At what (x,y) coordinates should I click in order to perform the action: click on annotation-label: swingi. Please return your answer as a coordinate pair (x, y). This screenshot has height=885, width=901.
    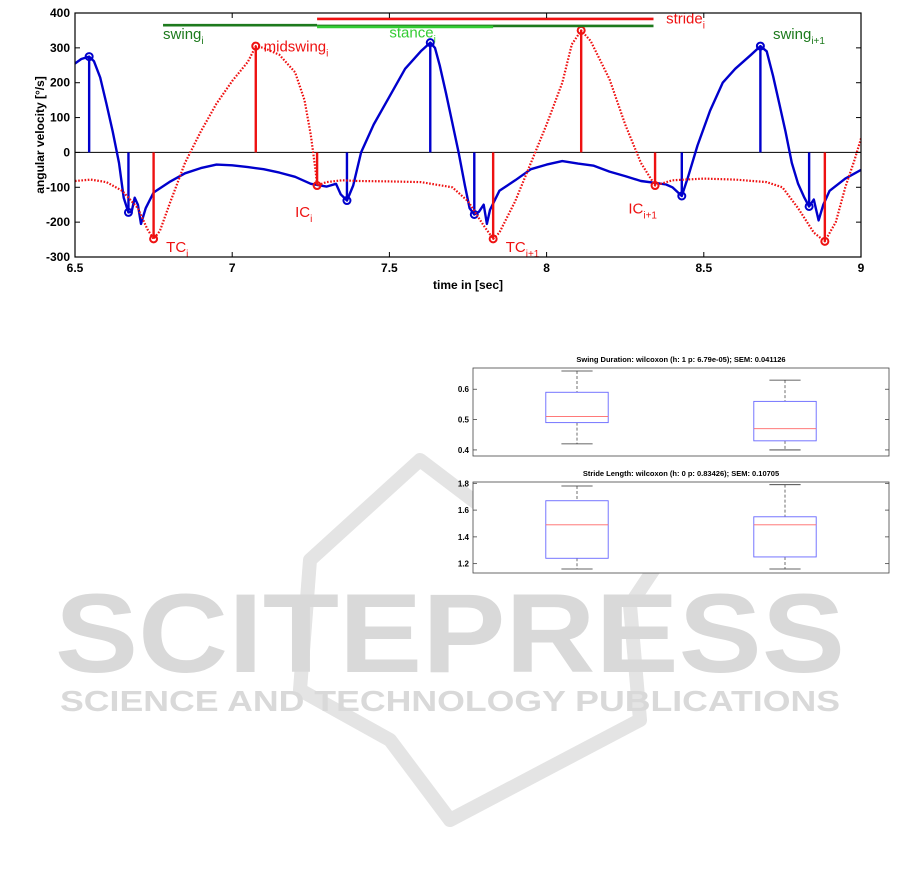
    Looking at the image, I should click on (183, 36).